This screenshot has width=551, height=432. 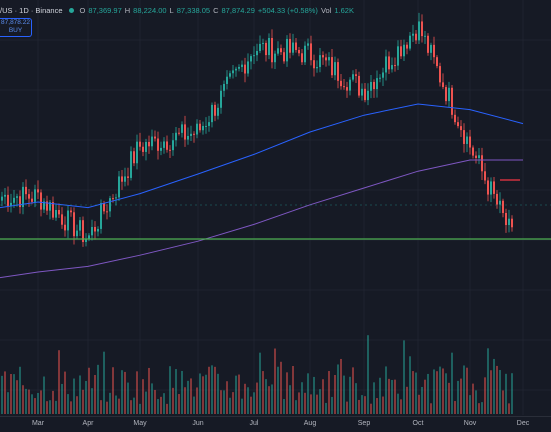 What do you see at coordinates (16, 27) in the screenshot?
I see `buy-button: 87,878.22 BUY` at bounding box center [16, 27].